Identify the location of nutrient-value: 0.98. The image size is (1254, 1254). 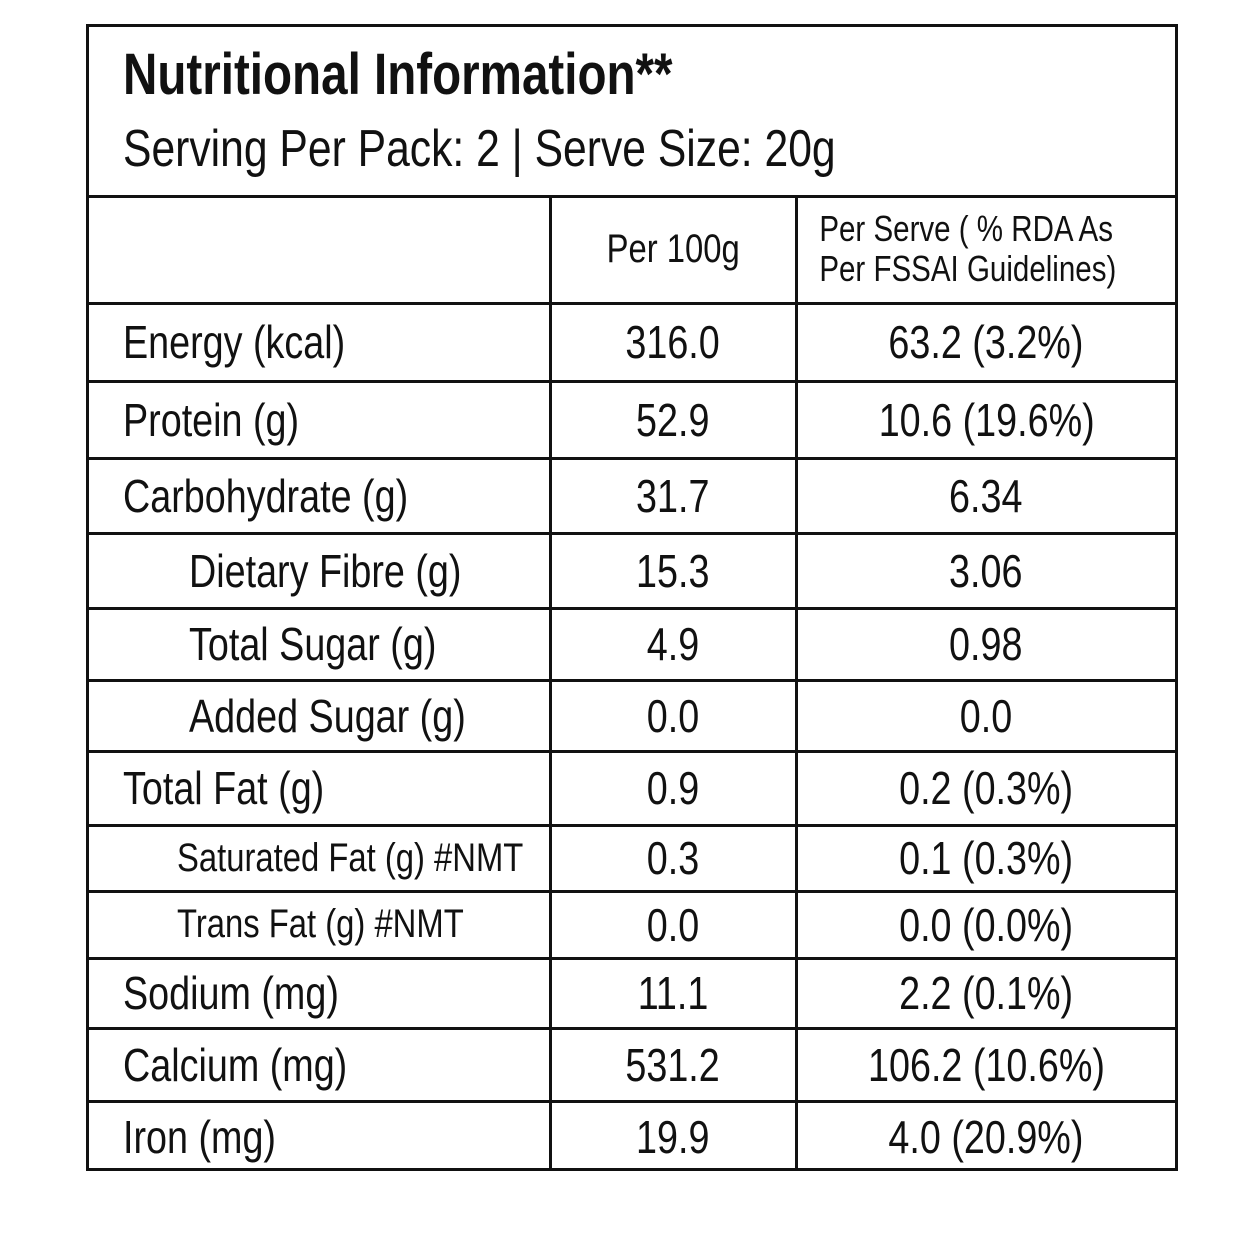
(986, 644).